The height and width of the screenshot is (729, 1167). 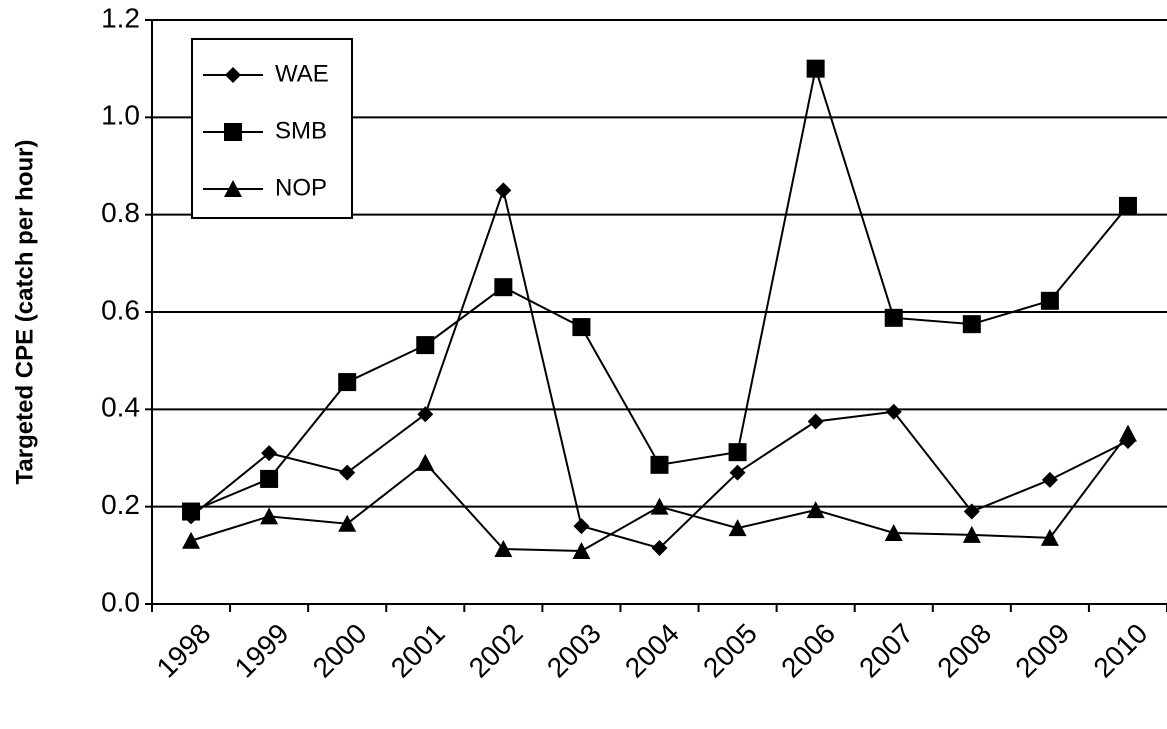 I want to click on x-tick-label: 2010, so click(x=1120, y=651).